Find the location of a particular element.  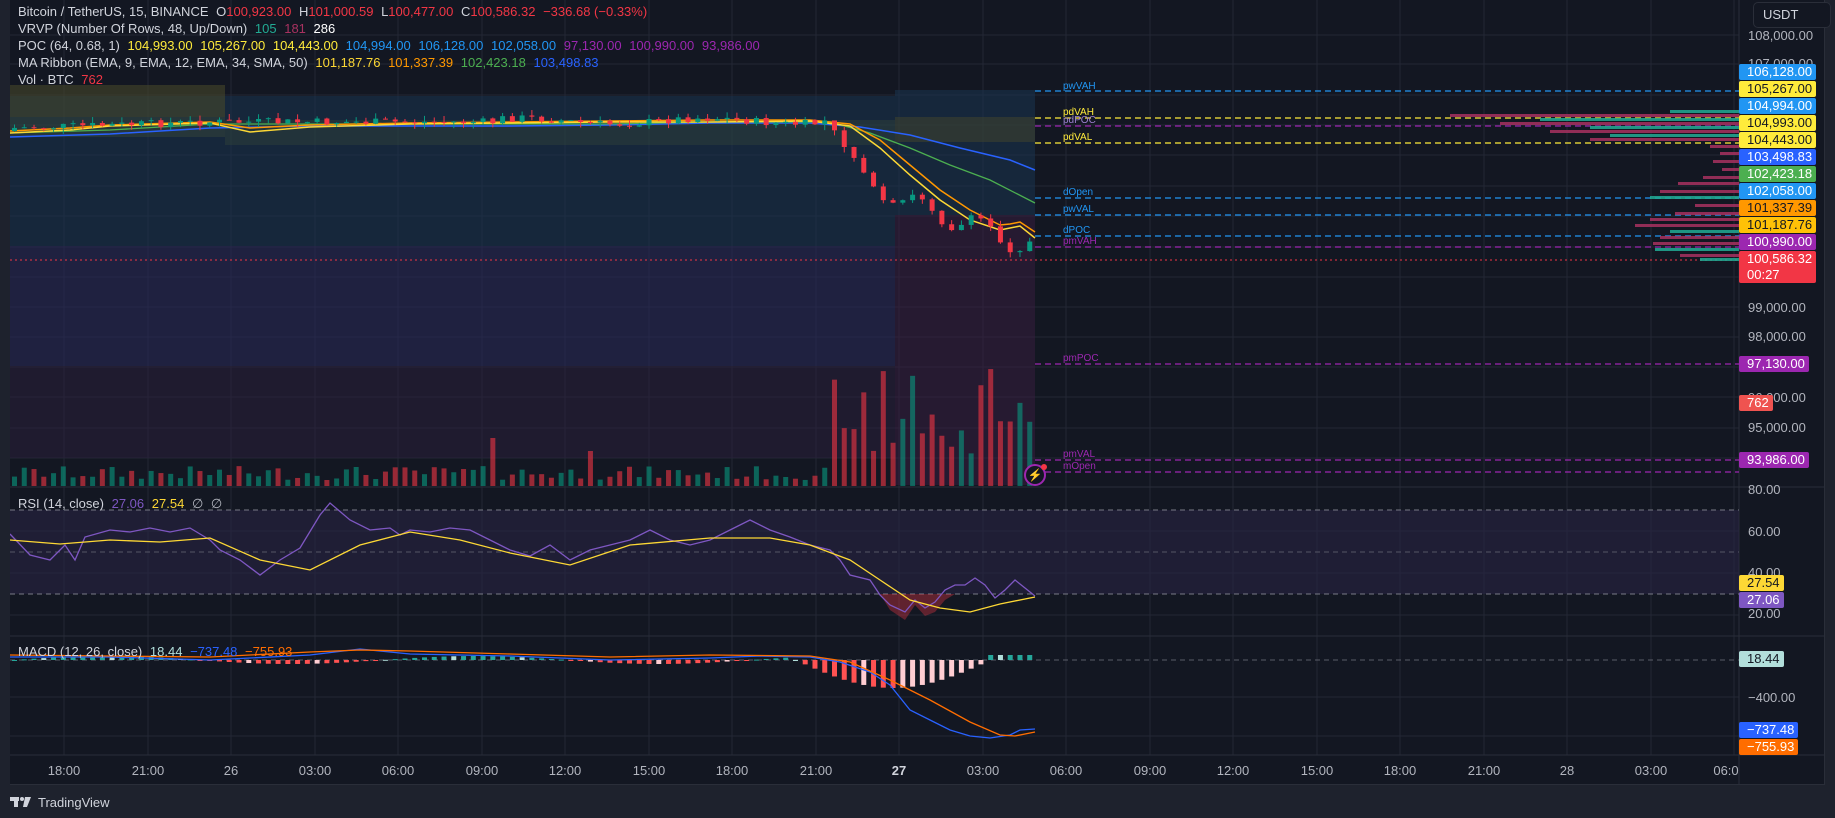

poc-value: 97,130.00 is located at coordinates (592, 45).